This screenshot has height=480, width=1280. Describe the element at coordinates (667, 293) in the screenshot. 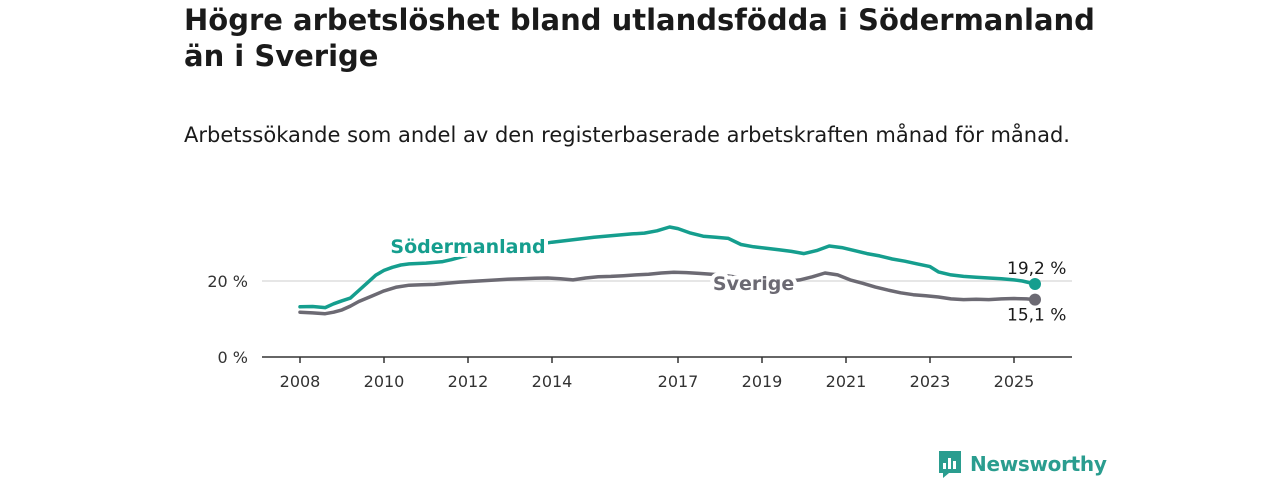

I see `series-line-sverige` at that location.